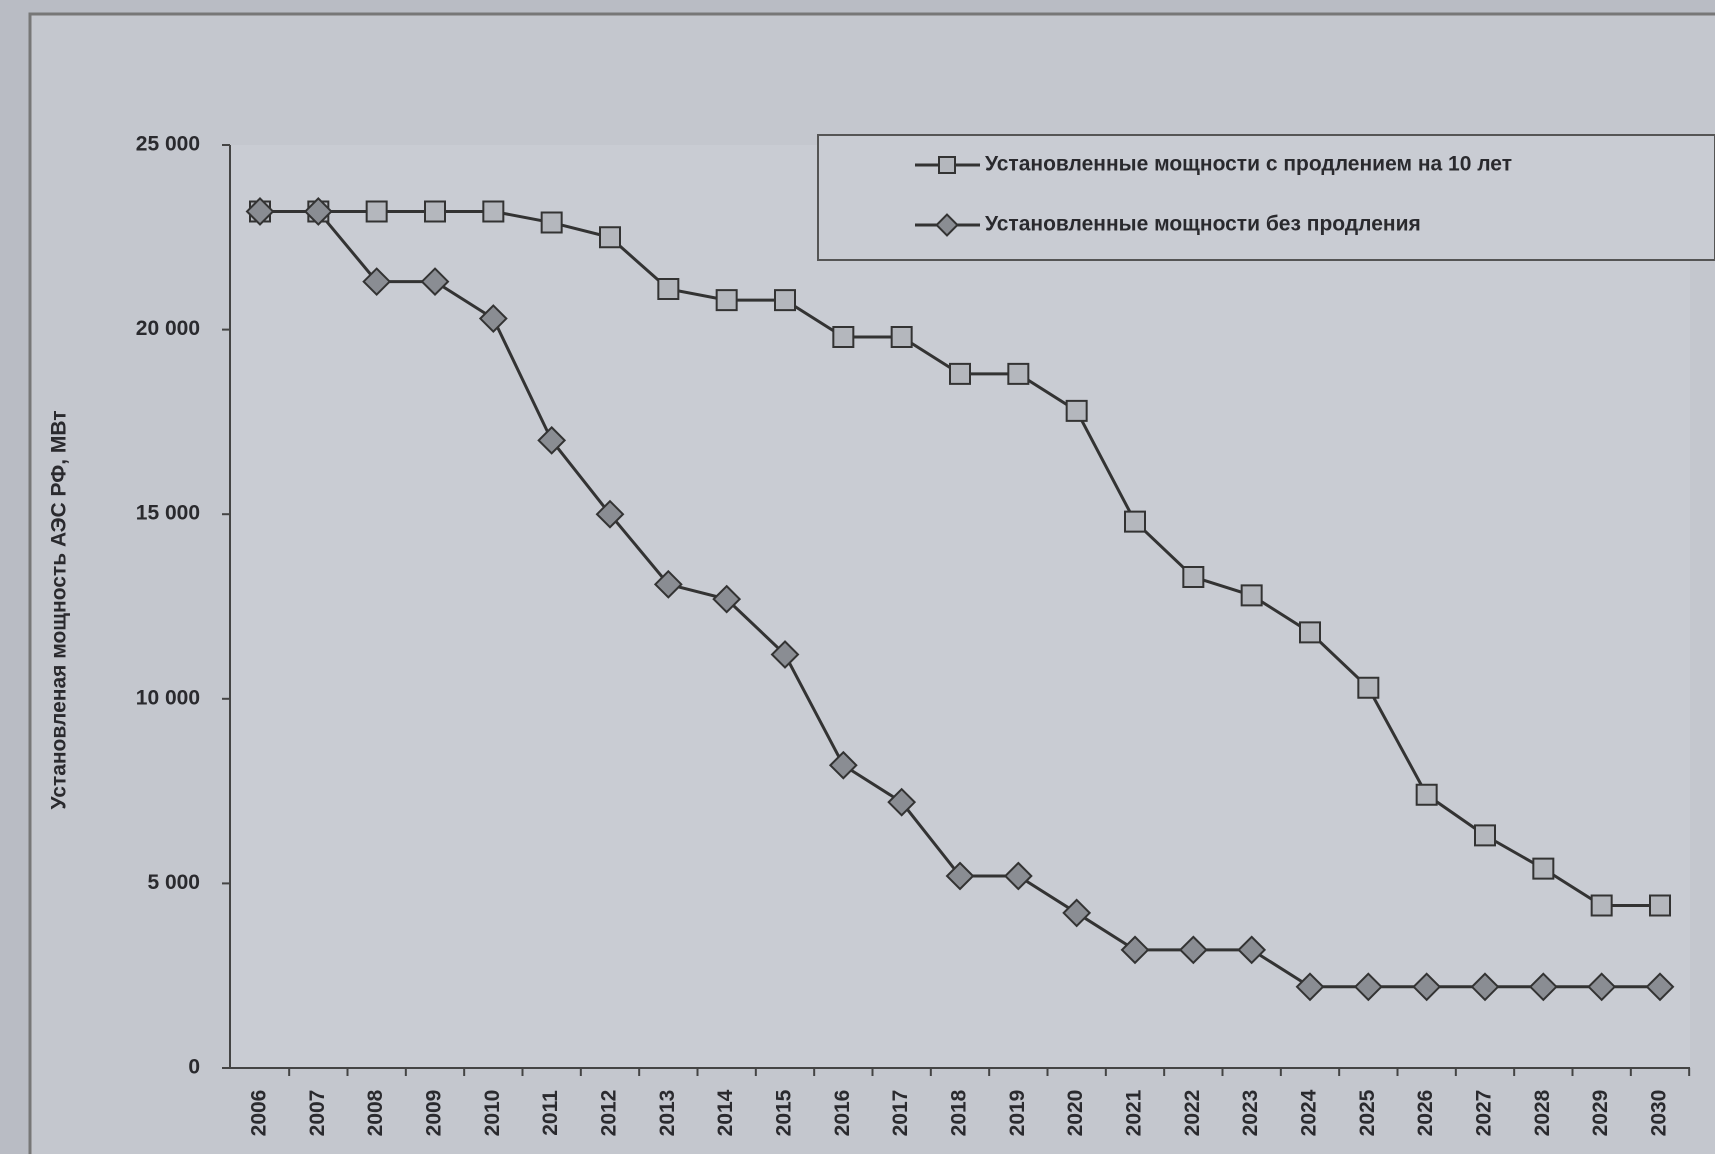 The width and height of the screenshot is (1715, 1154). I want to click on x-tick-label: 2015, so click(784, 1112).